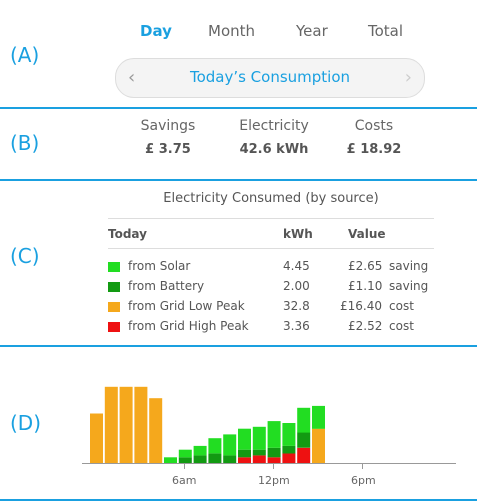 This screenshot has width=495, height=503. I want to click on header-today: Today, so click(127, 234).